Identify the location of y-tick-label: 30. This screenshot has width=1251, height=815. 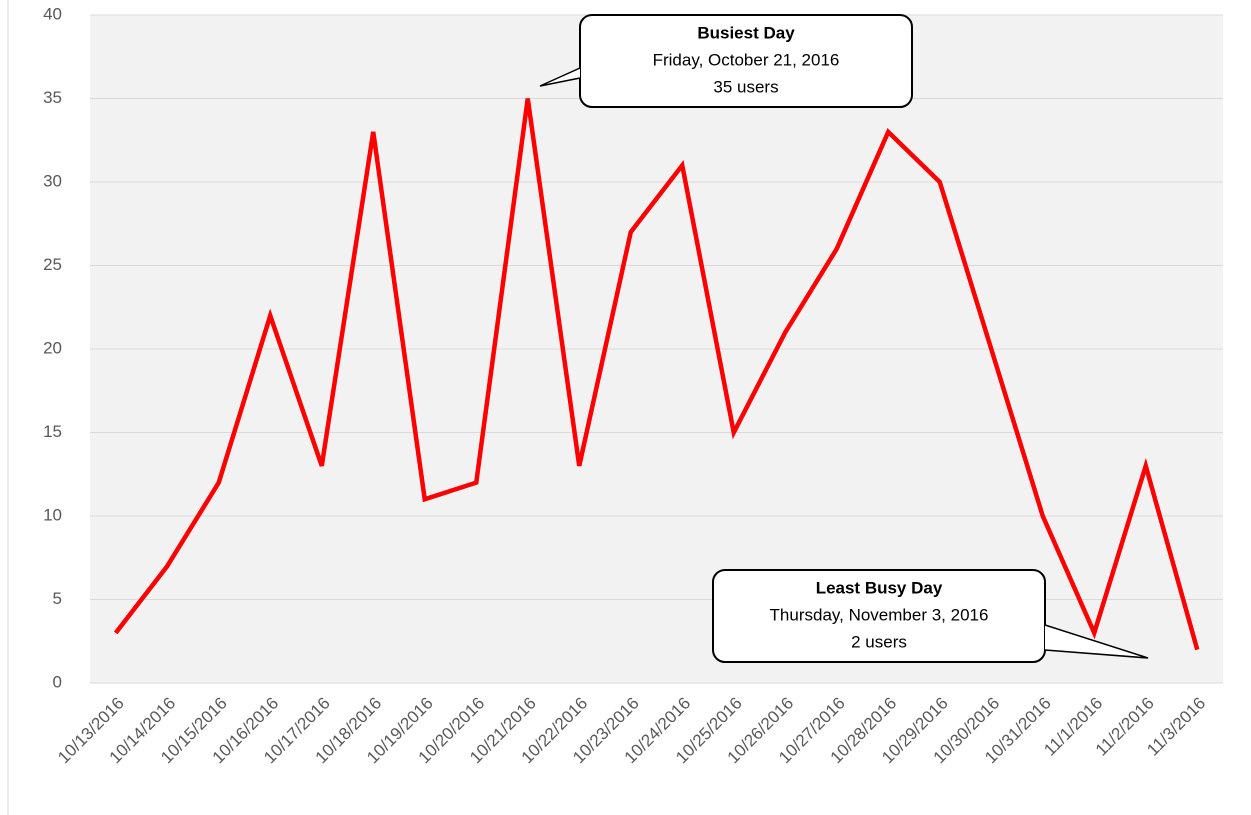
(52, 180).